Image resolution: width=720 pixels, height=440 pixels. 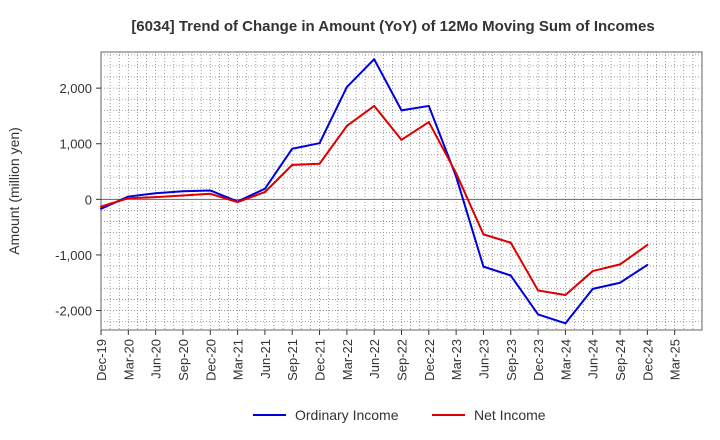 I want to click on x-tick-label: Dec-22, so click(x=429, y=360).